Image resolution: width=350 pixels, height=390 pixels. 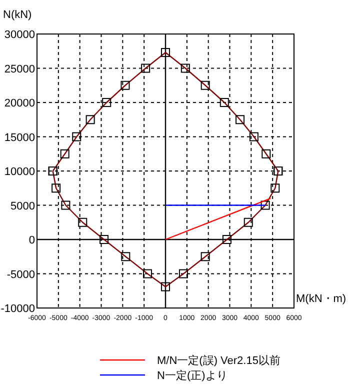 I want to click on x-axis-title: M(kN・m), so click(x=321, y=299).